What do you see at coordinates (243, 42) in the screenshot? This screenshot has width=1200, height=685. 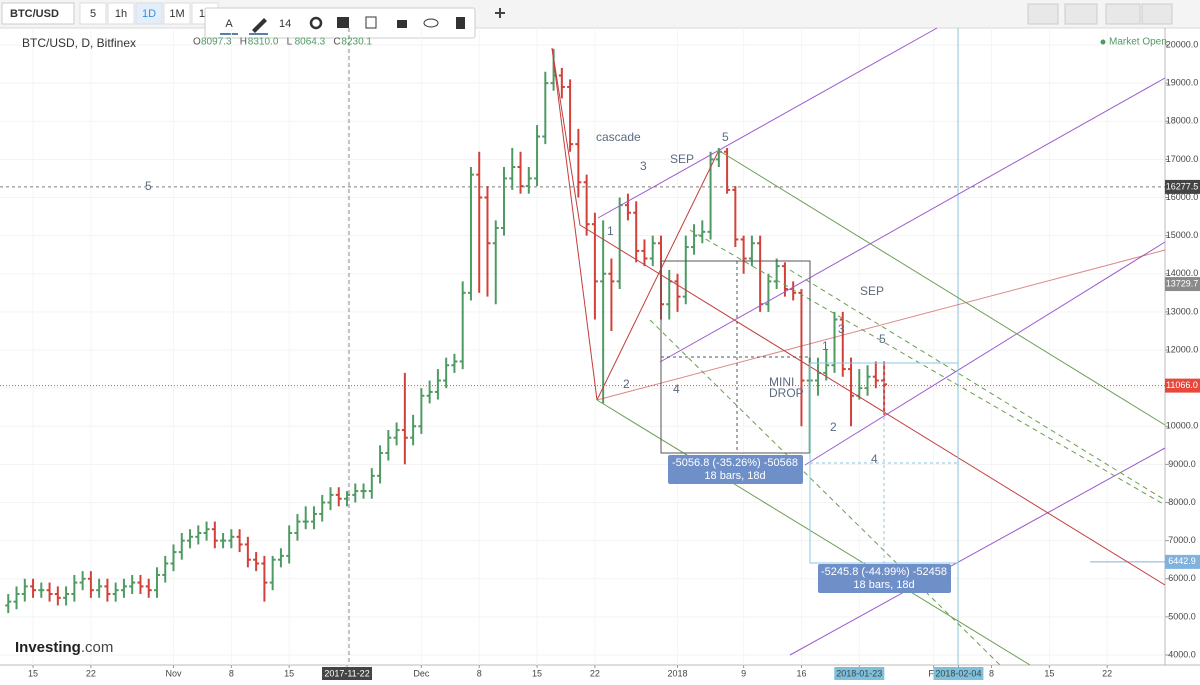 I see `ohlc-key: H` at bounding box center [243, 42].